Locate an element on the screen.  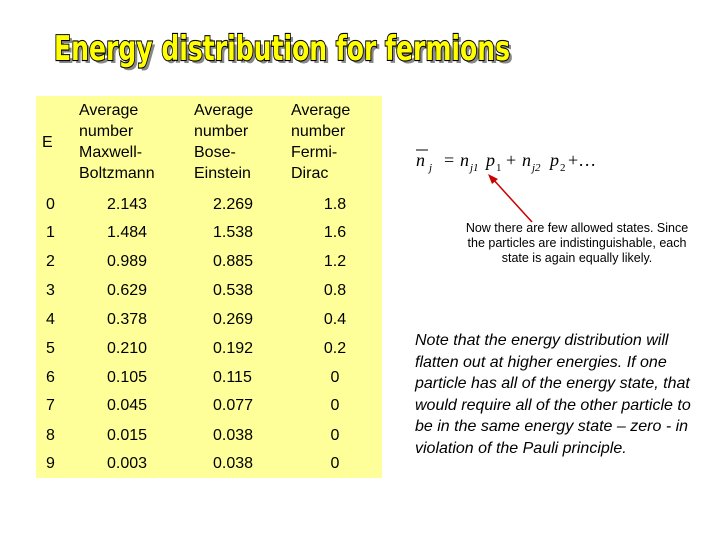
header-bose-einstein: Average number Bose- Einstein is located at coordinates (223, 142).